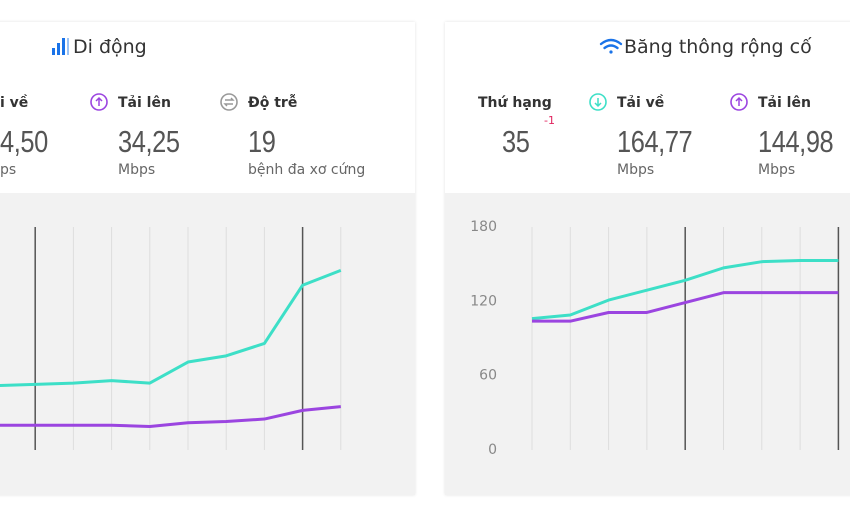 The image size is (850, 512). Describe the element at coordinates (307, 170) in the screenshot. I see `stat-unit: bệnh đa xơ cứng` at that location.